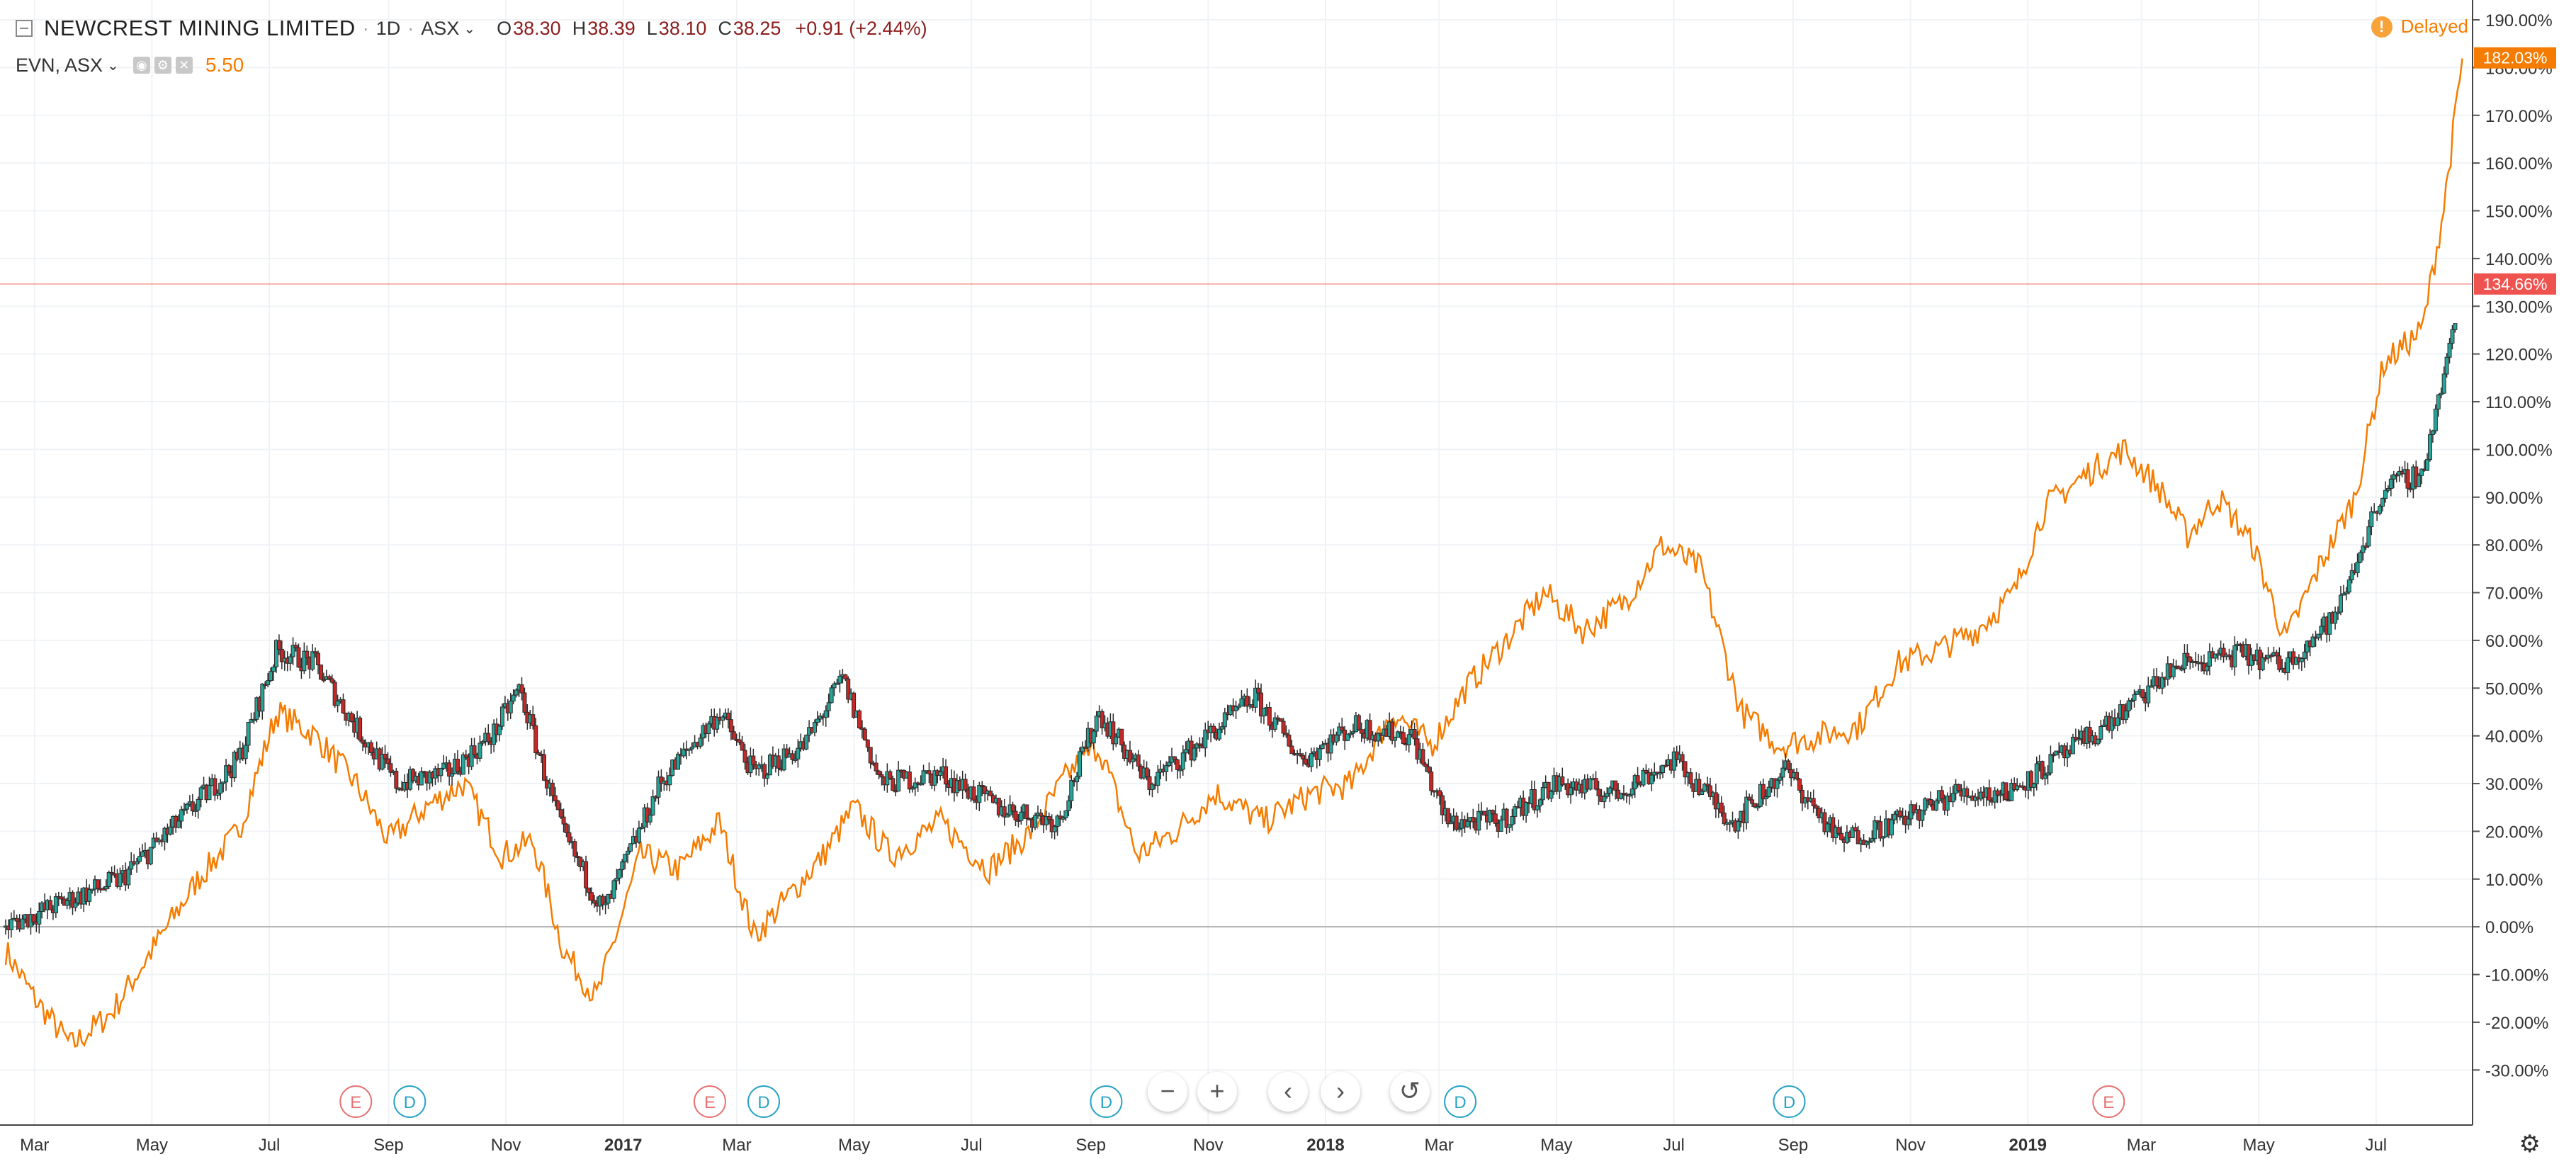 Image resolution: width=2576 pixels, height=1164 pixels. Describe the element at coordinates (200, 28) in the screenshot. I see `symbol-name: NEWCREST MINING LIMITED` at that location.